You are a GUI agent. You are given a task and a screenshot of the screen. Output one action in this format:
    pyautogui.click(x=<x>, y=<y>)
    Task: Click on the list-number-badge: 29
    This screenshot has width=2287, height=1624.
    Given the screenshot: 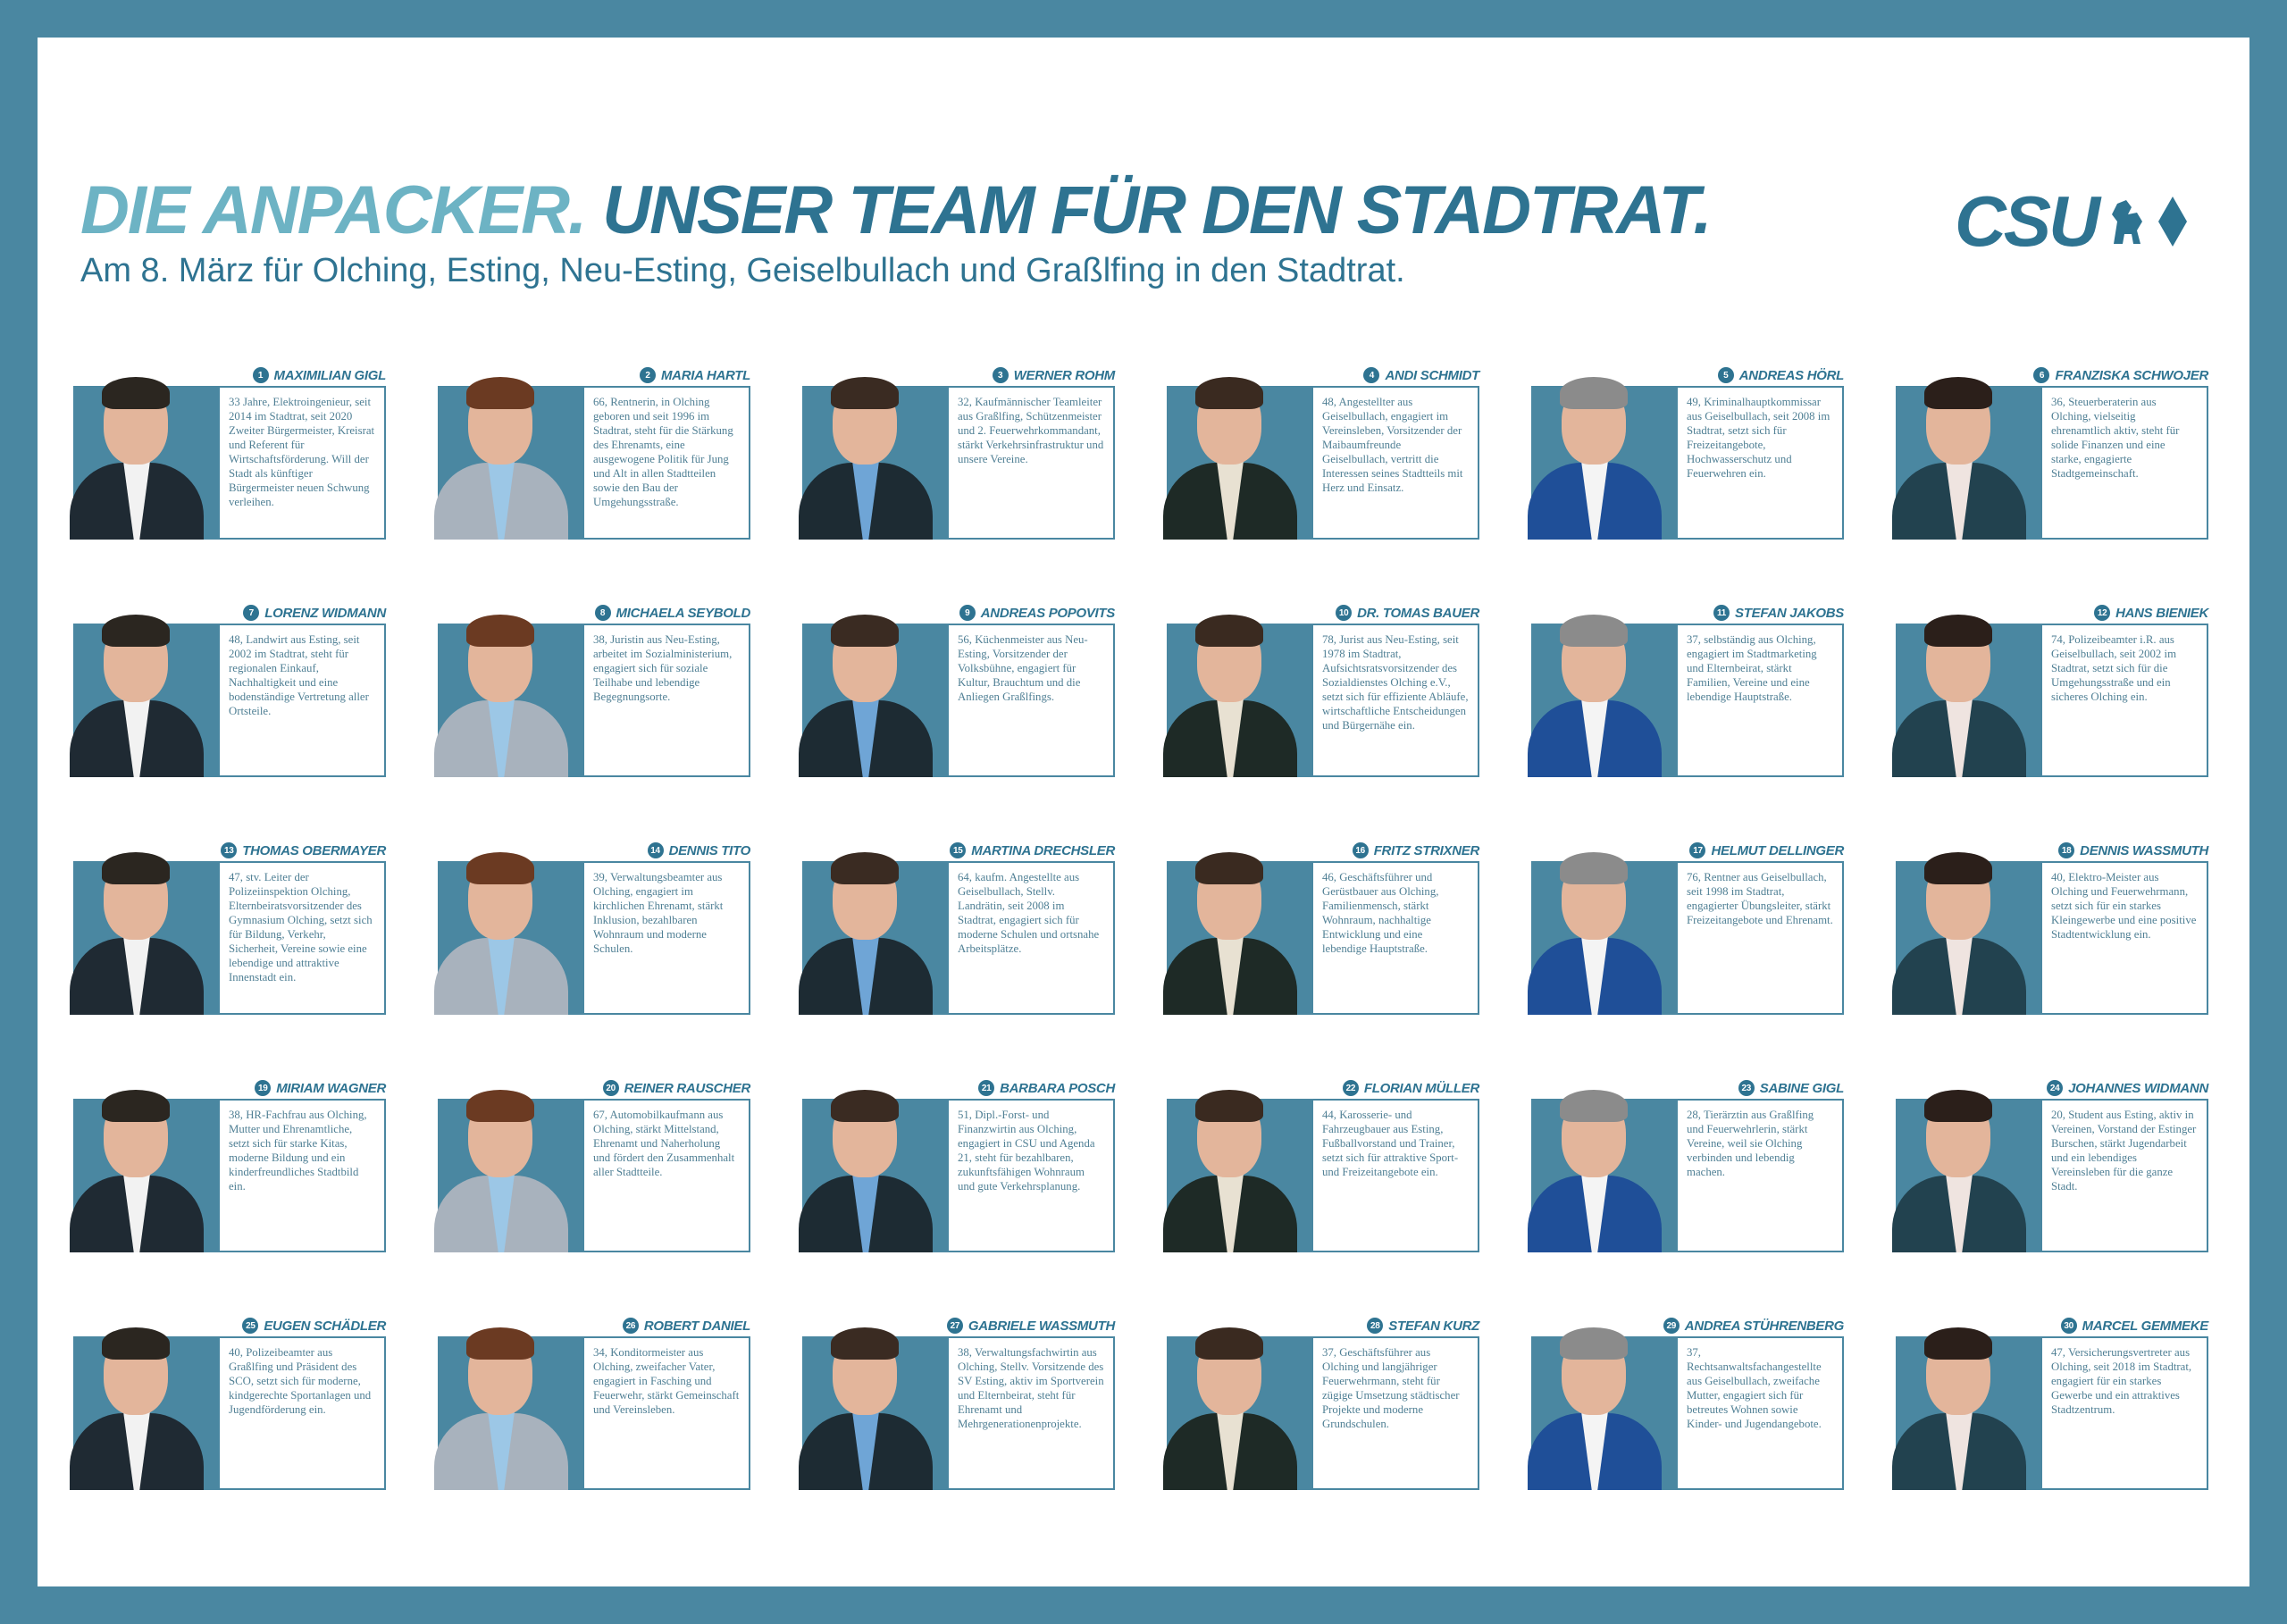 What is the action you would take?
    pyautogui.click(x=1671, y=1326)
    